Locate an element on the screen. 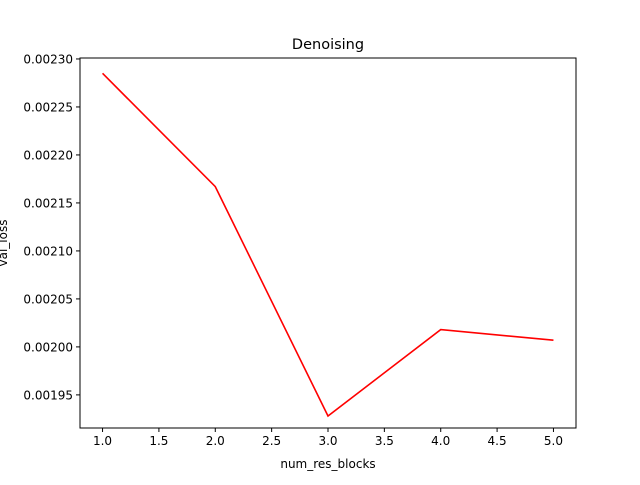 The height and width of the screenshot is (485, 640). x-tick-label: 5.0 is located at coordinates (553, 441).